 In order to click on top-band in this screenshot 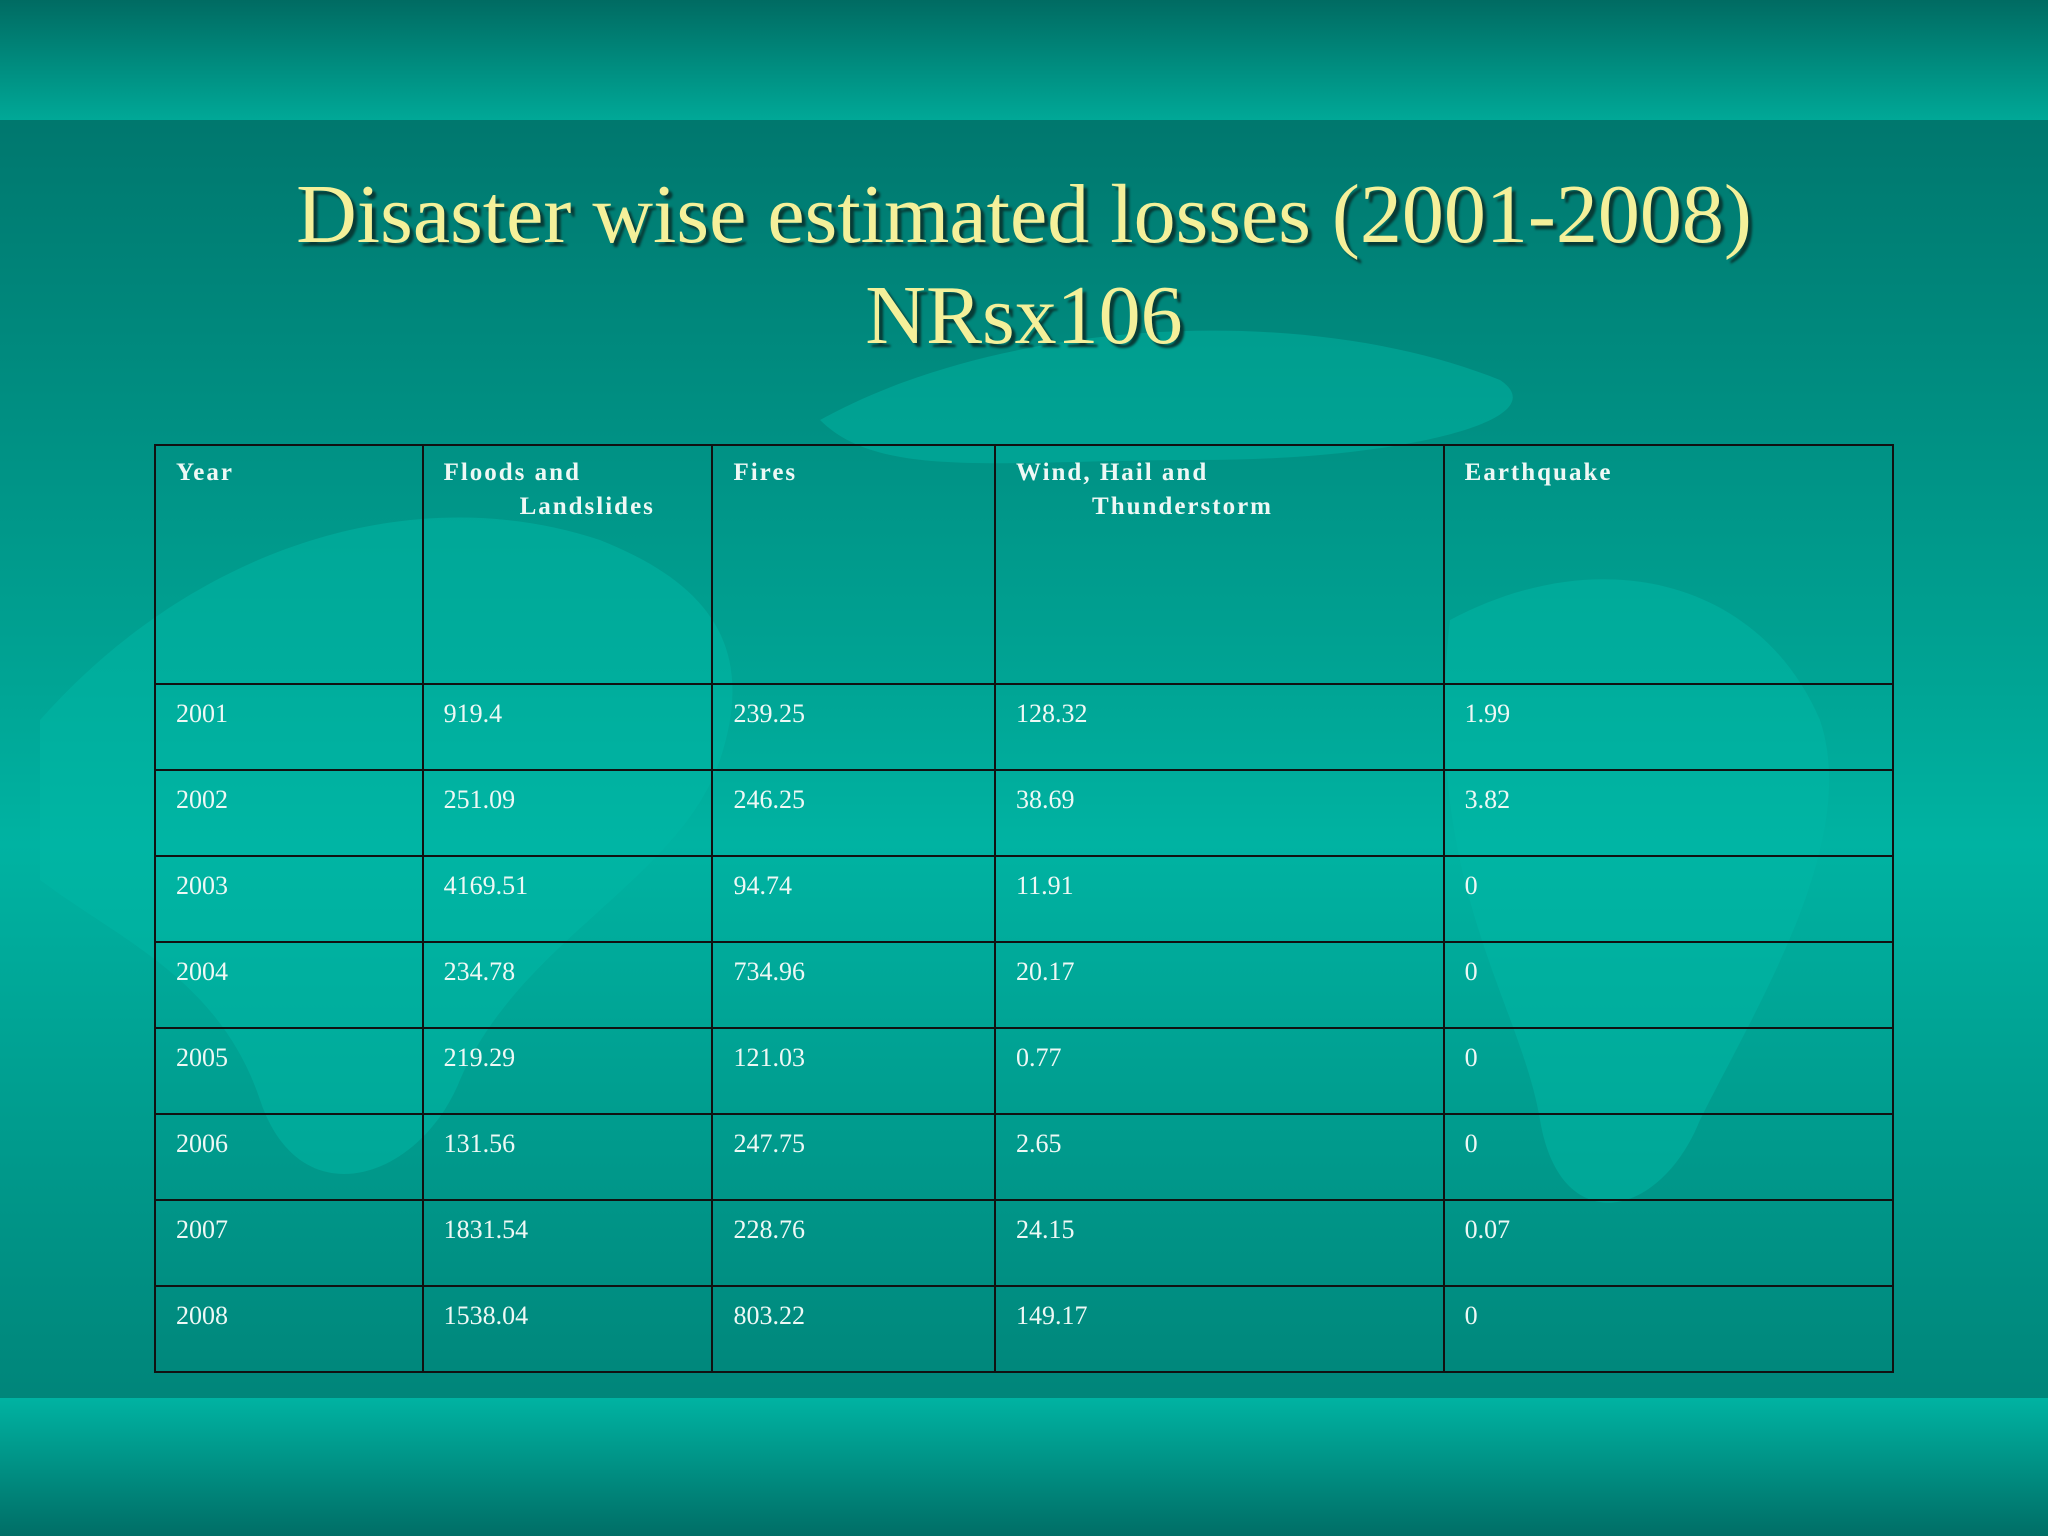, I will do `click(1024, 60)`.